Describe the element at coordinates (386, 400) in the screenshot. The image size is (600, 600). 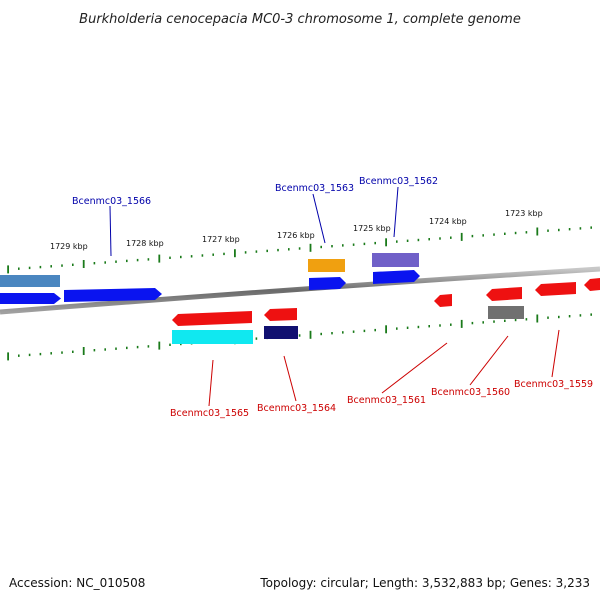
I see `gene-label: Bcenmc03_1561` at that location.